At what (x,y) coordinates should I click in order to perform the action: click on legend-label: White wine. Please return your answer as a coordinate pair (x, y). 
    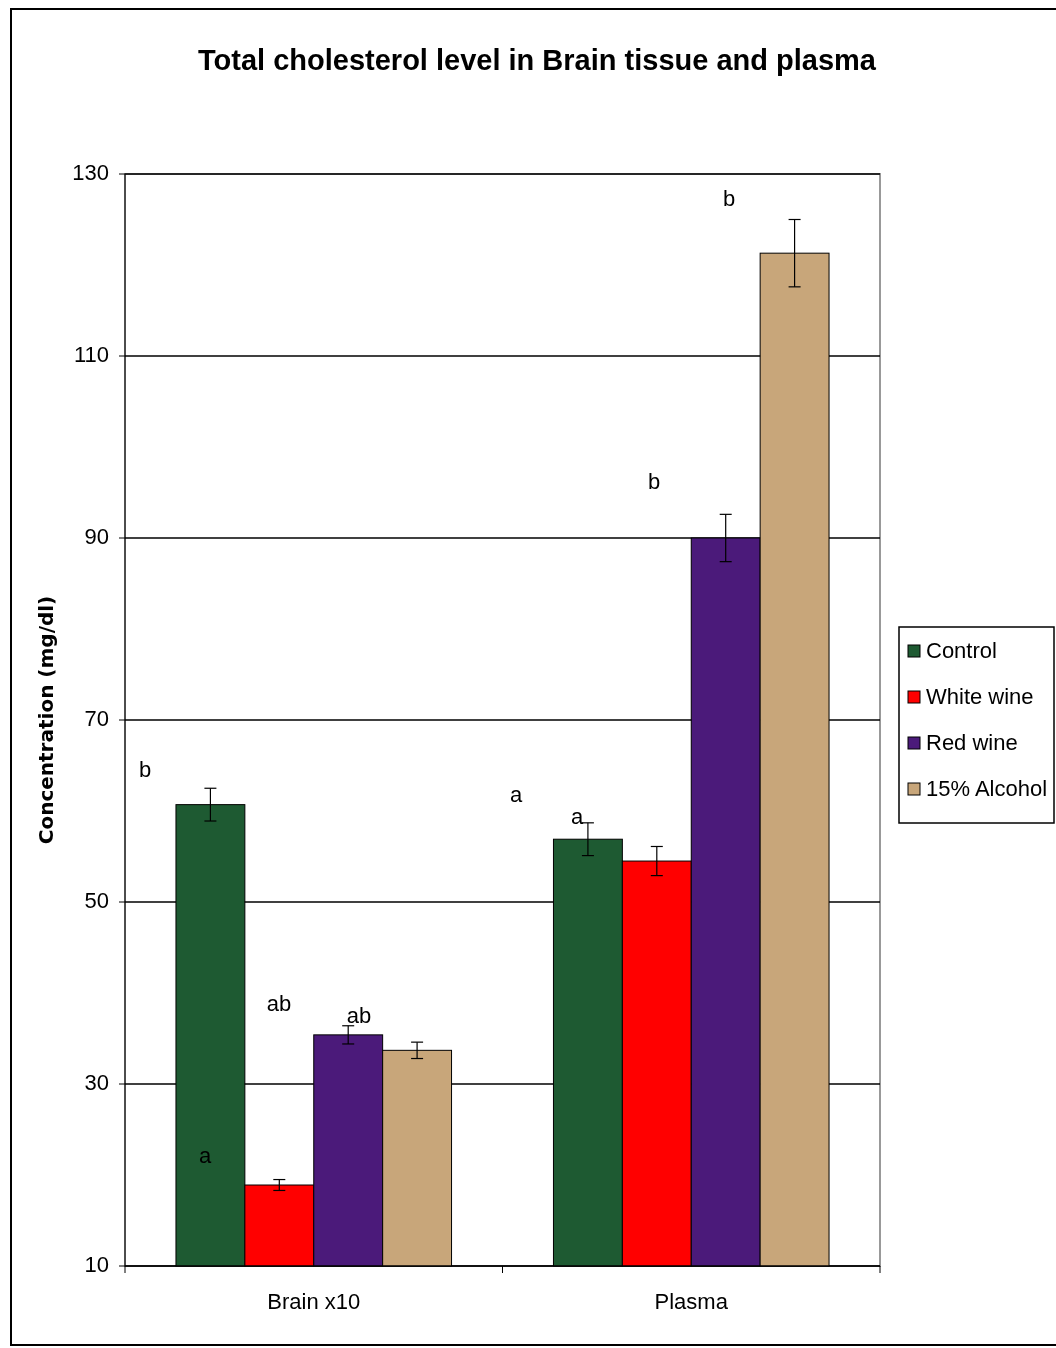
    Looking at the image, I should click on (980, 696).